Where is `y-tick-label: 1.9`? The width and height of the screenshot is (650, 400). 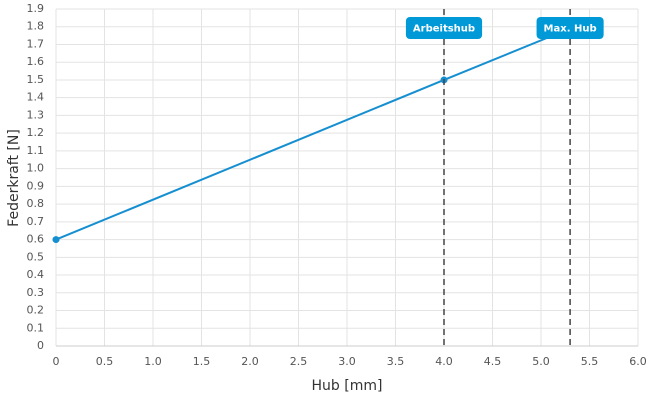
y-tick-label: 1.9 is located at coordinates (36, 8).